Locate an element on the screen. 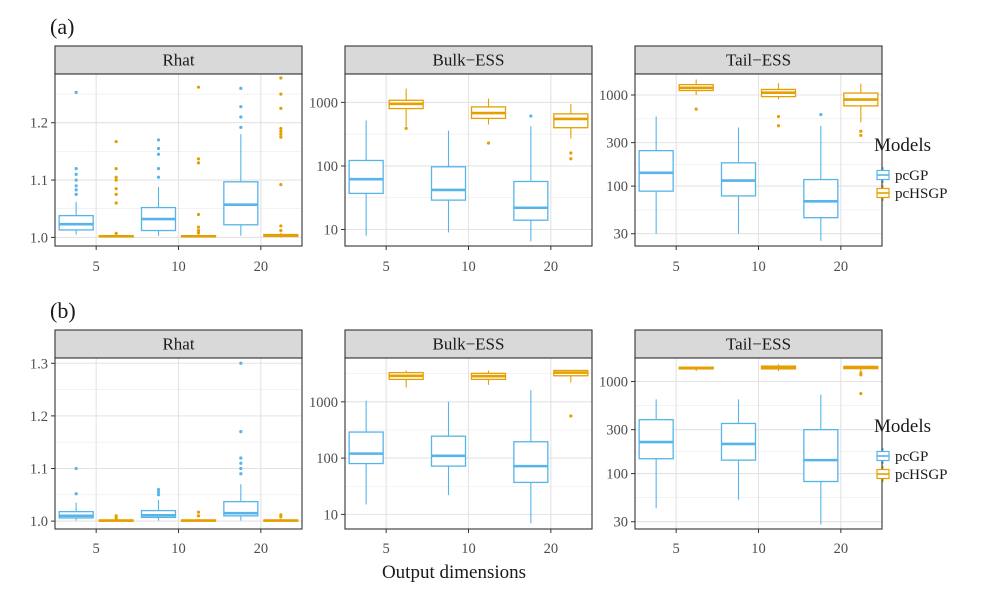  row-label-a: (a) is located at coordinates (62, 26).